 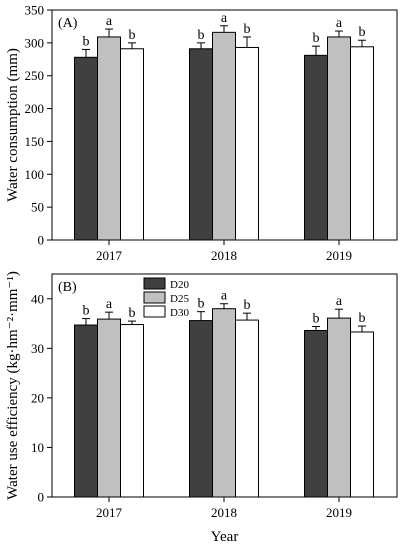 What do you see at coordinates (339, 512) in the screenshot?
I see `panel-b-x-tick-label: 2019` at bounding box center [339, 512].